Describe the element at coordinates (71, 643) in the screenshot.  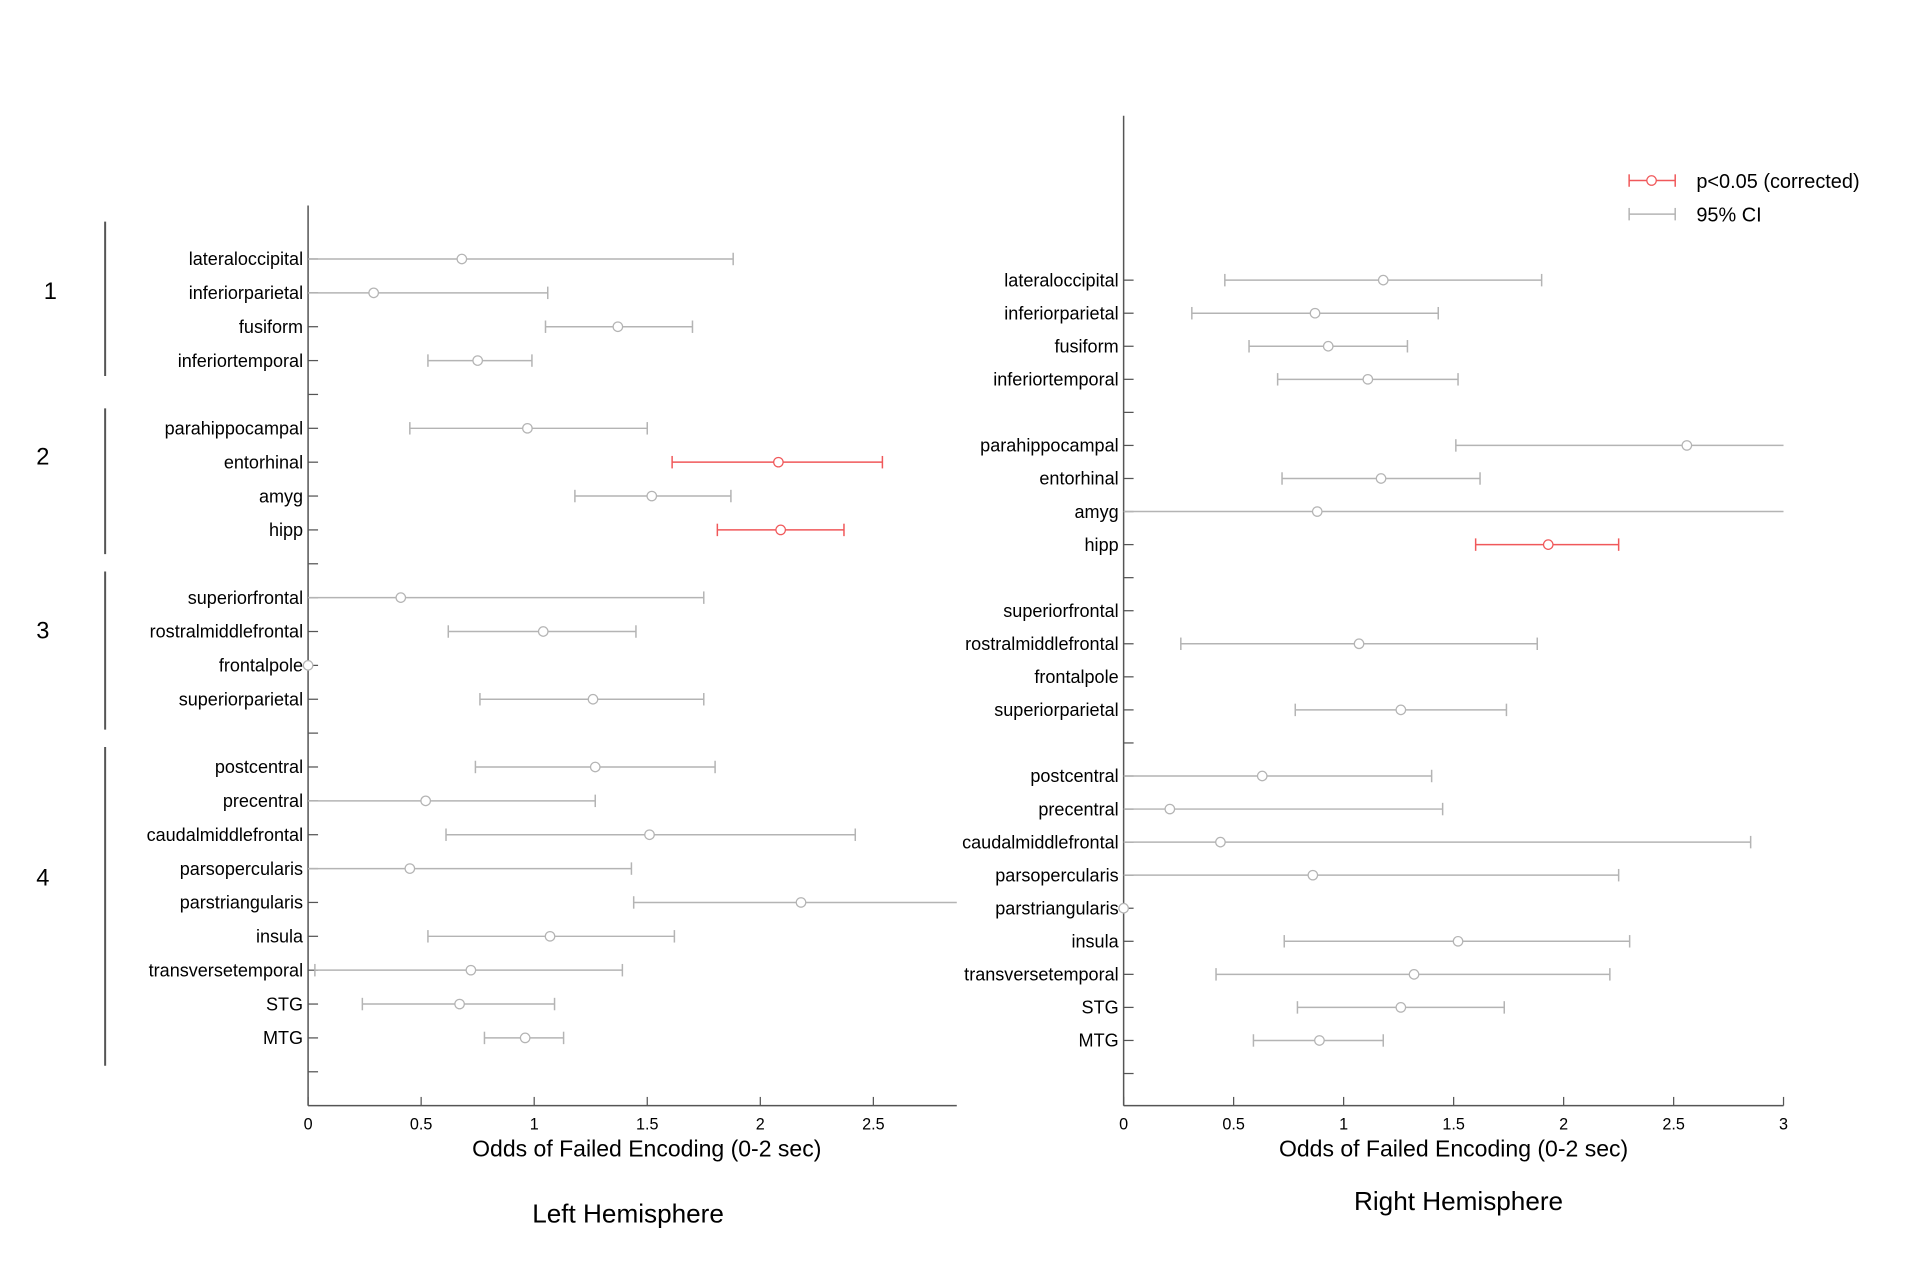
I see `group-brackets: 1 2 3 4` at that location.